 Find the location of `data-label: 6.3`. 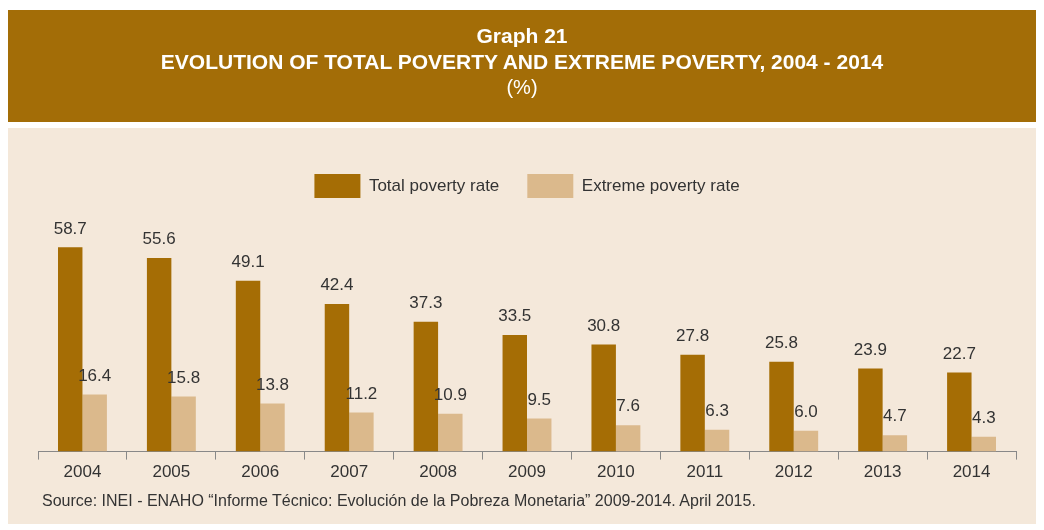

data-label: 6.3 is located at coordinates (717, 410).